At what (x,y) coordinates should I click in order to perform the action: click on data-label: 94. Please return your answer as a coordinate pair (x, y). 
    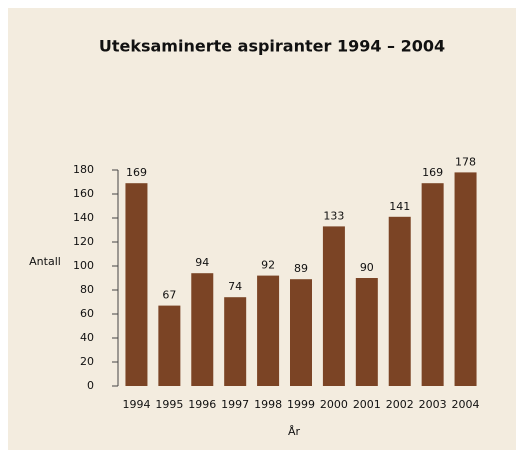
    Looking at the image, I should click on (202, 262).